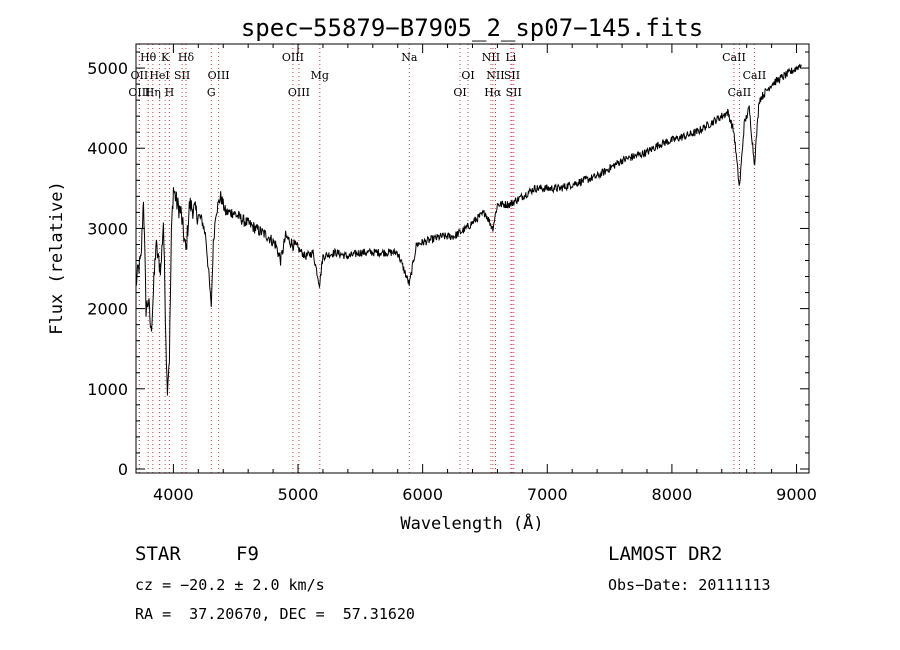 Image resolution: width=900 pixels, height=650 pixels. I want to click on line-label: Hθ, so click(148, 57).